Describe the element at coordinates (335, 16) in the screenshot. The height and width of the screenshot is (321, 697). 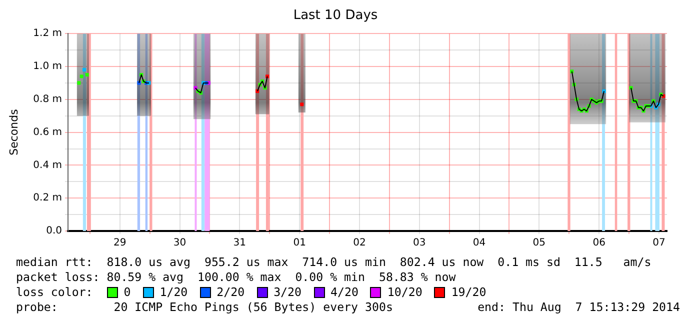
I see `chart-title: Last 10 Days` at that location.